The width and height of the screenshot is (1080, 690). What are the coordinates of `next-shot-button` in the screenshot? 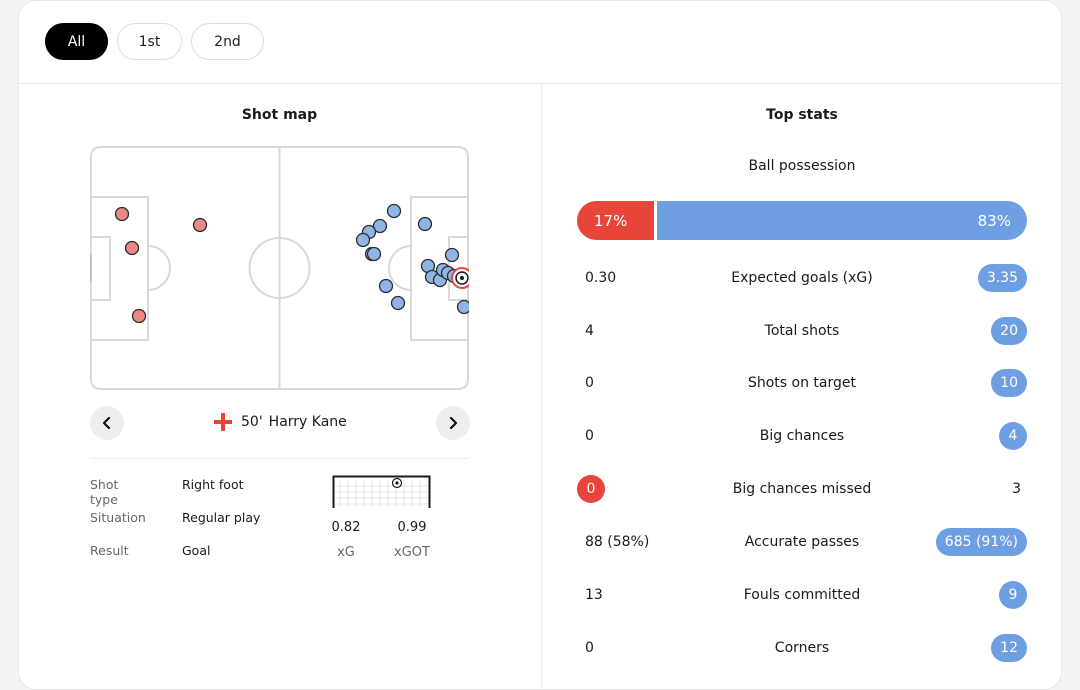 It's located at (453, 423).